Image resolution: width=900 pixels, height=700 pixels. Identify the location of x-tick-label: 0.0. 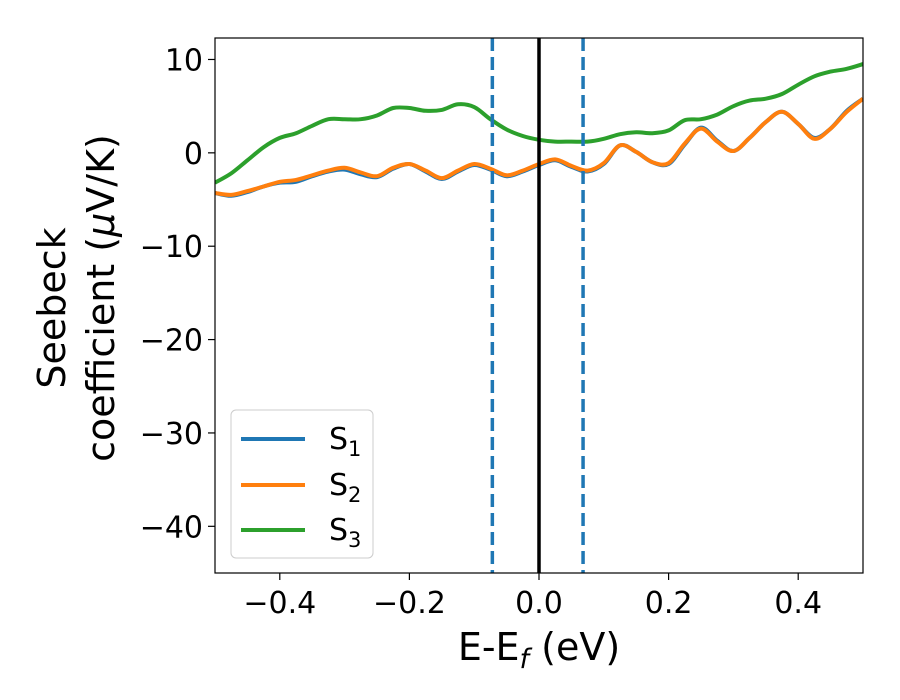
(539, 603).